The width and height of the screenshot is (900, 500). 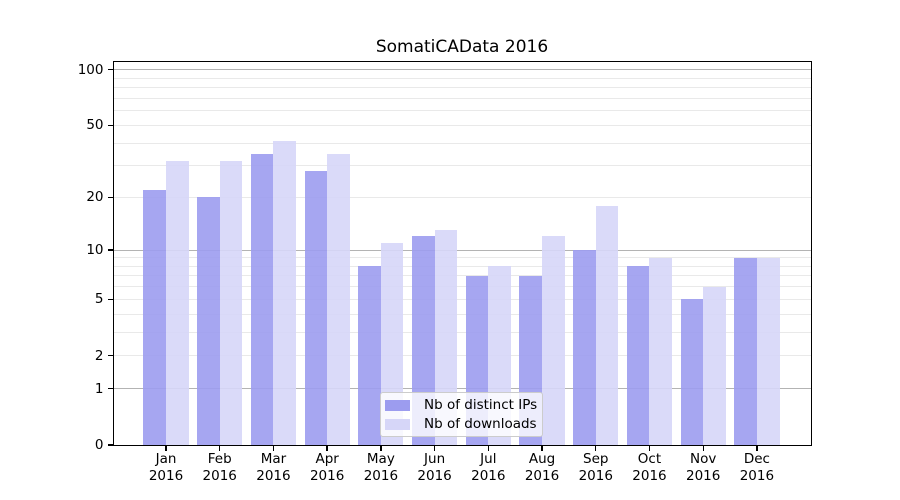 I want to click on x-tick-label: Jan 2016, so click(x=166, y=467).